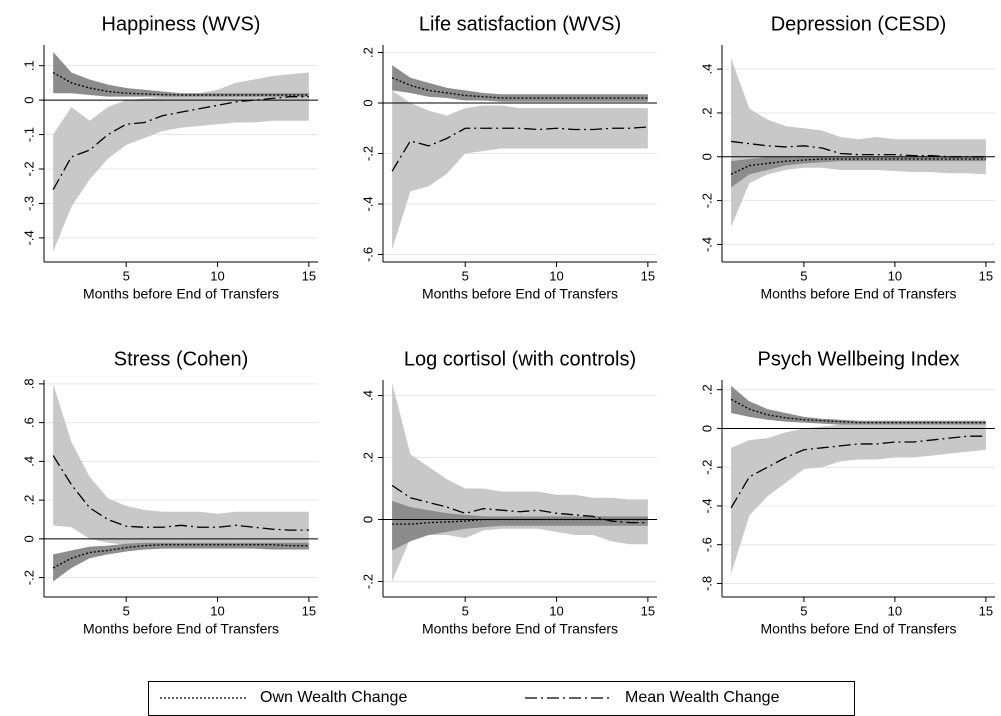  I want to click on y-tick-label: .8, so click(28, 383).